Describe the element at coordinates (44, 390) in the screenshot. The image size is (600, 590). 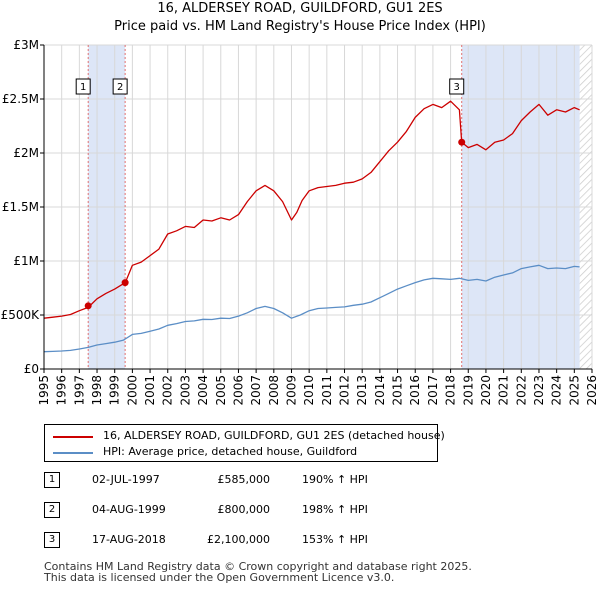
I see `x-tick-label: 1995` at that location.